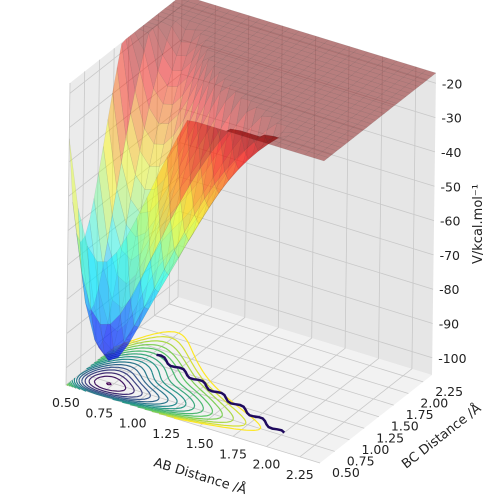  I want to click on y-tick-label: 1.50, so click(405, 426).